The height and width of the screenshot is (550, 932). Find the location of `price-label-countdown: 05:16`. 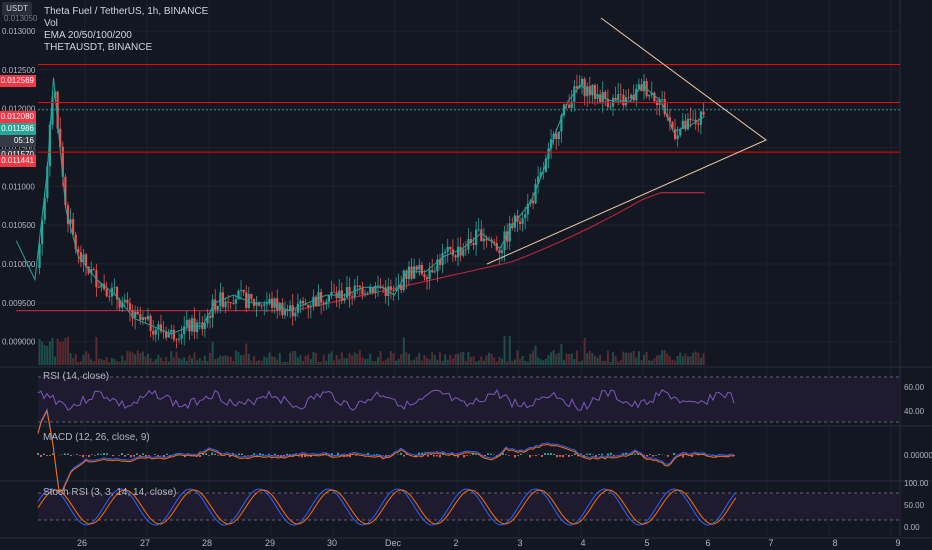

price-label-countdown: 05:16 is located at coordinates (18, 141).